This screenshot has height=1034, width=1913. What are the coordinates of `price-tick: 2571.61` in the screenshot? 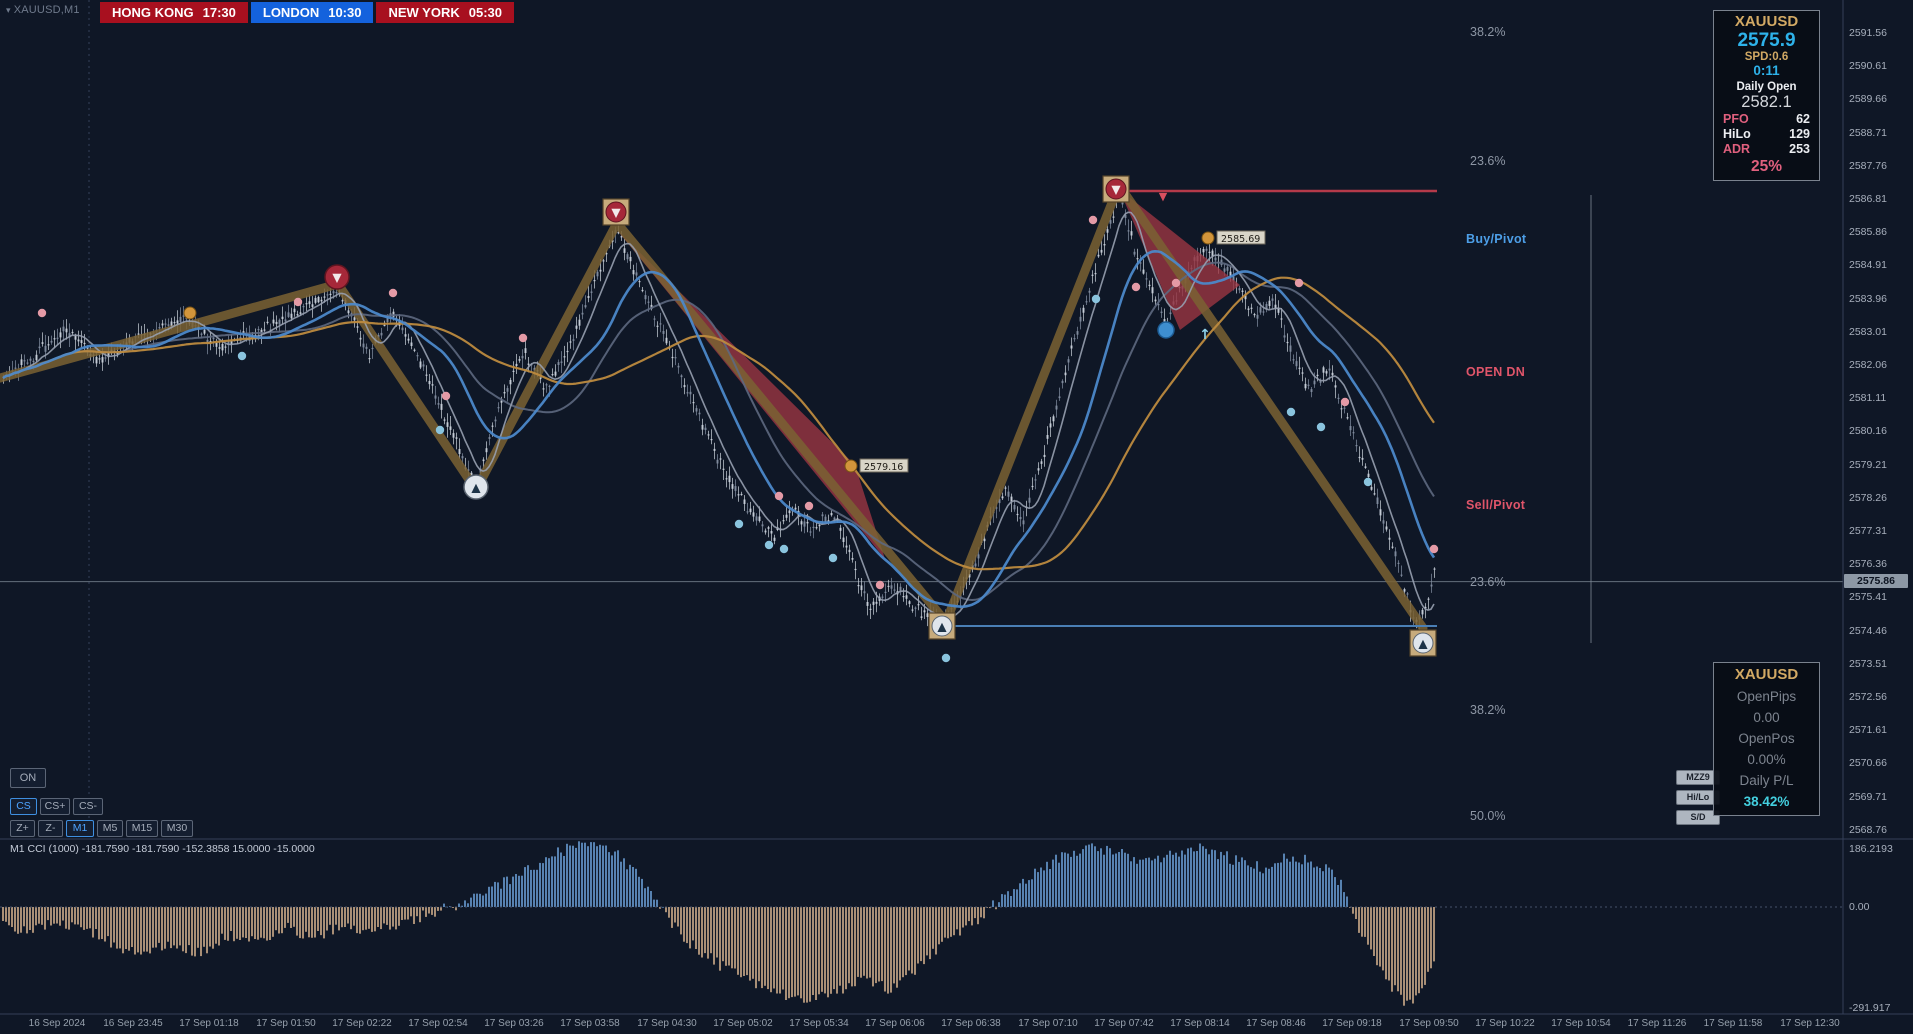 It's located at (1868, 730).